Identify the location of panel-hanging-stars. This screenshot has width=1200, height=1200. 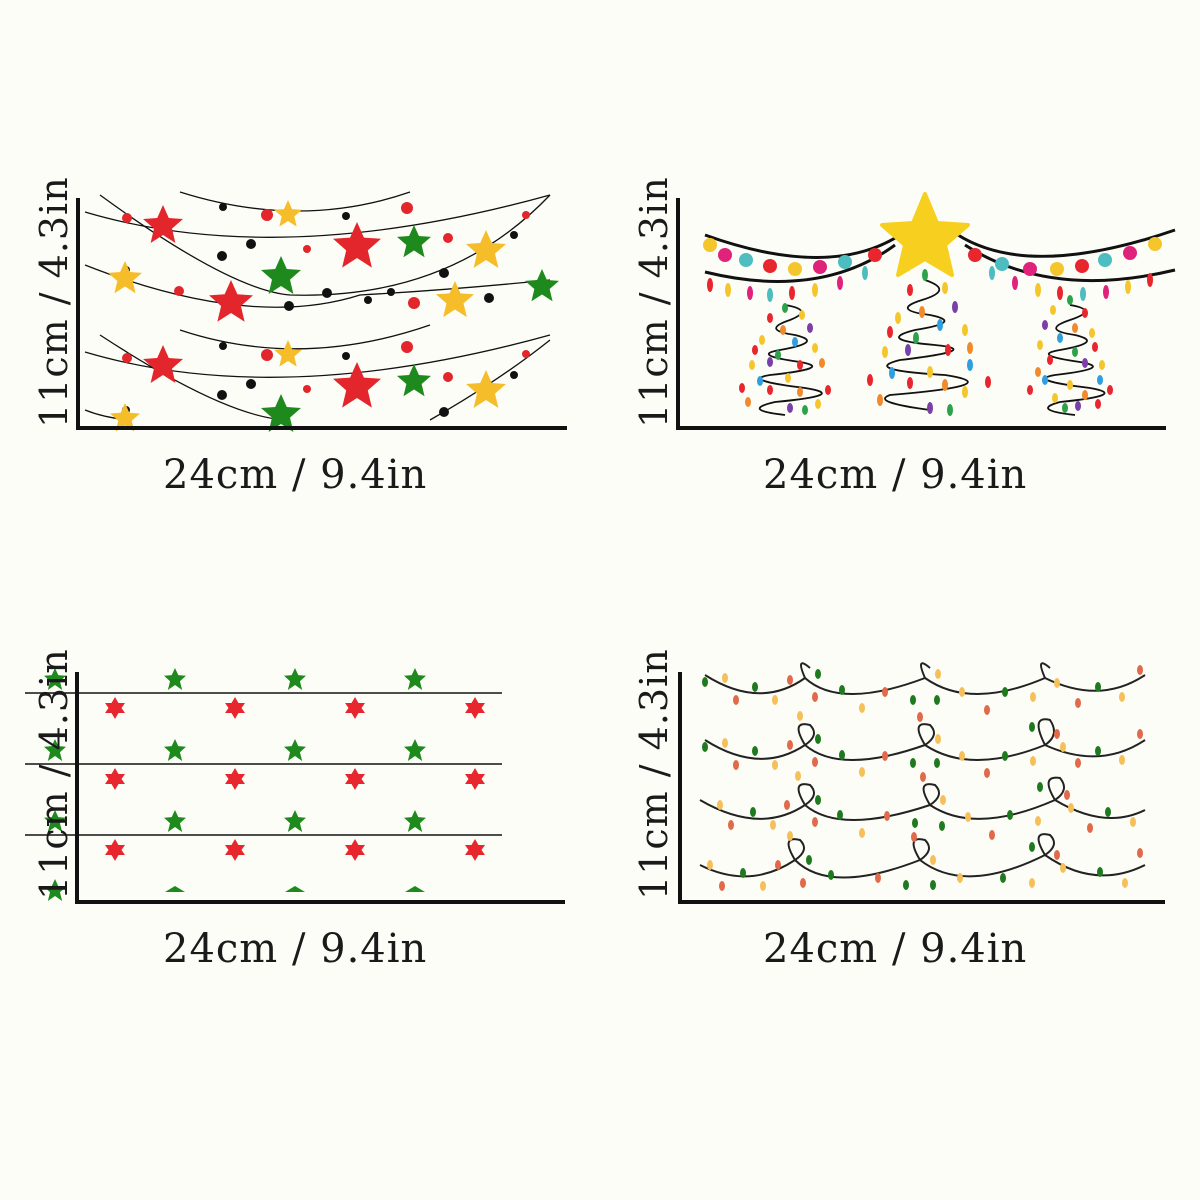
(300, 810).